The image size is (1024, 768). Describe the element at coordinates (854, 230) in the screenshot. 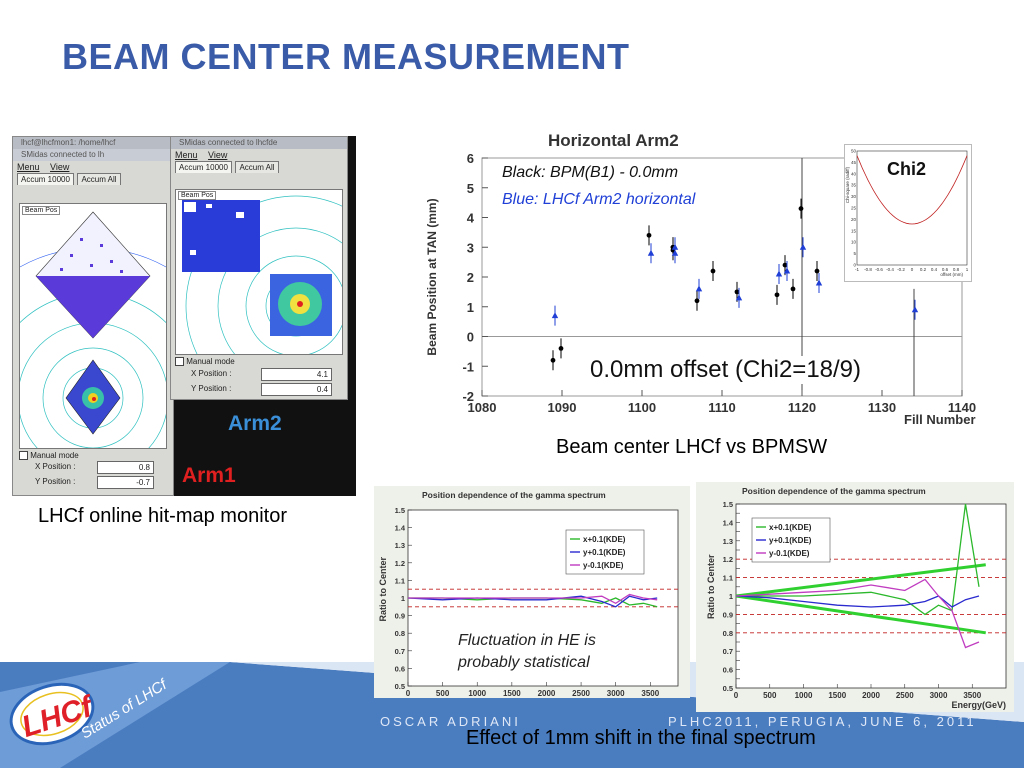

I see `inset-y-tick-label: 15` at that location.